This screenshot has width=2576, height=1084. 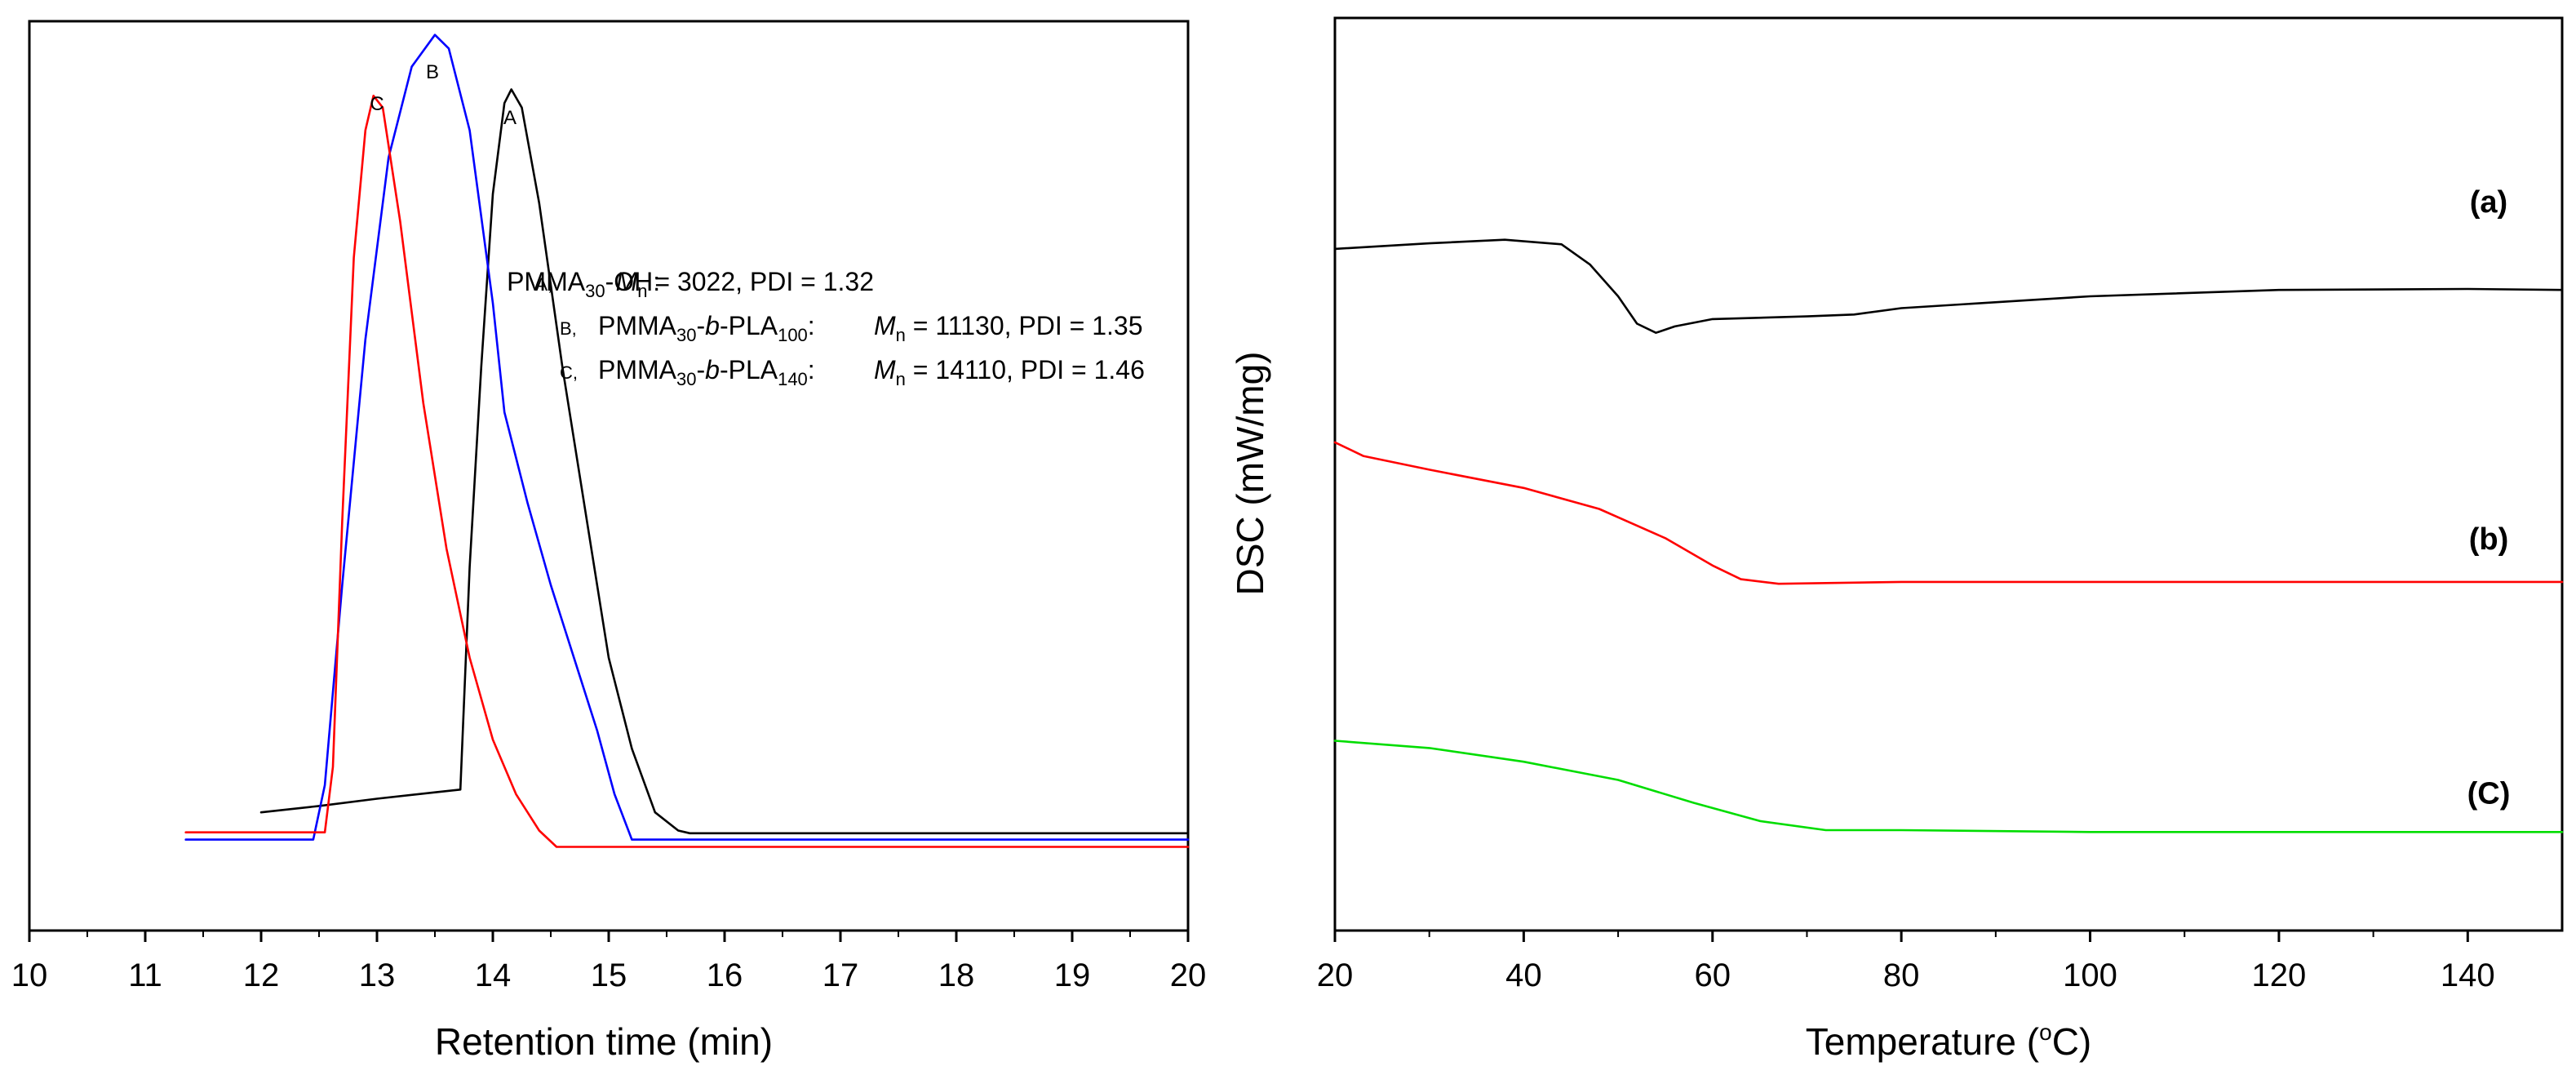 What do you see at coordinates (432, 72) in the screenshot?
I see `peak-label-b: B` at bounding box center [432, 72].